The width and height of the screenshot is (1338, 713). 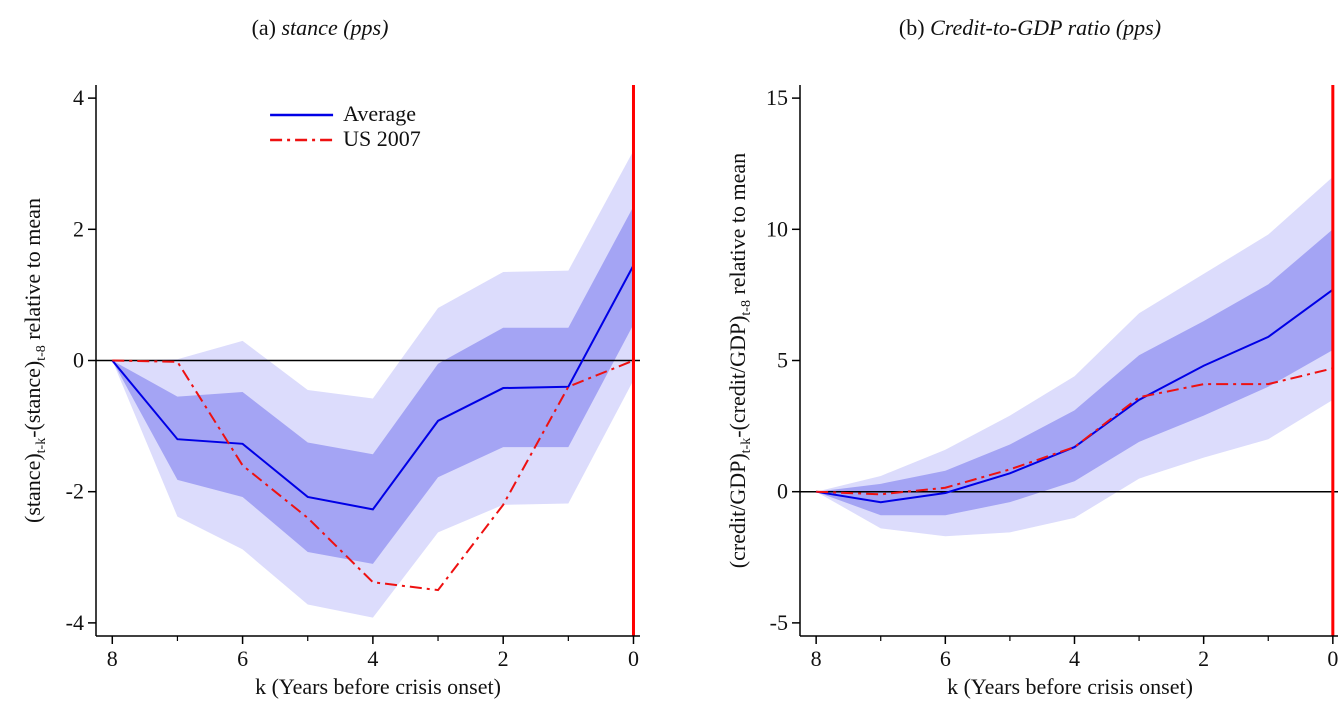 What do you see at coordinates (777, 97) in the screenshot?
I see `y-tick-label: 15` at bounding box center [777, 97].